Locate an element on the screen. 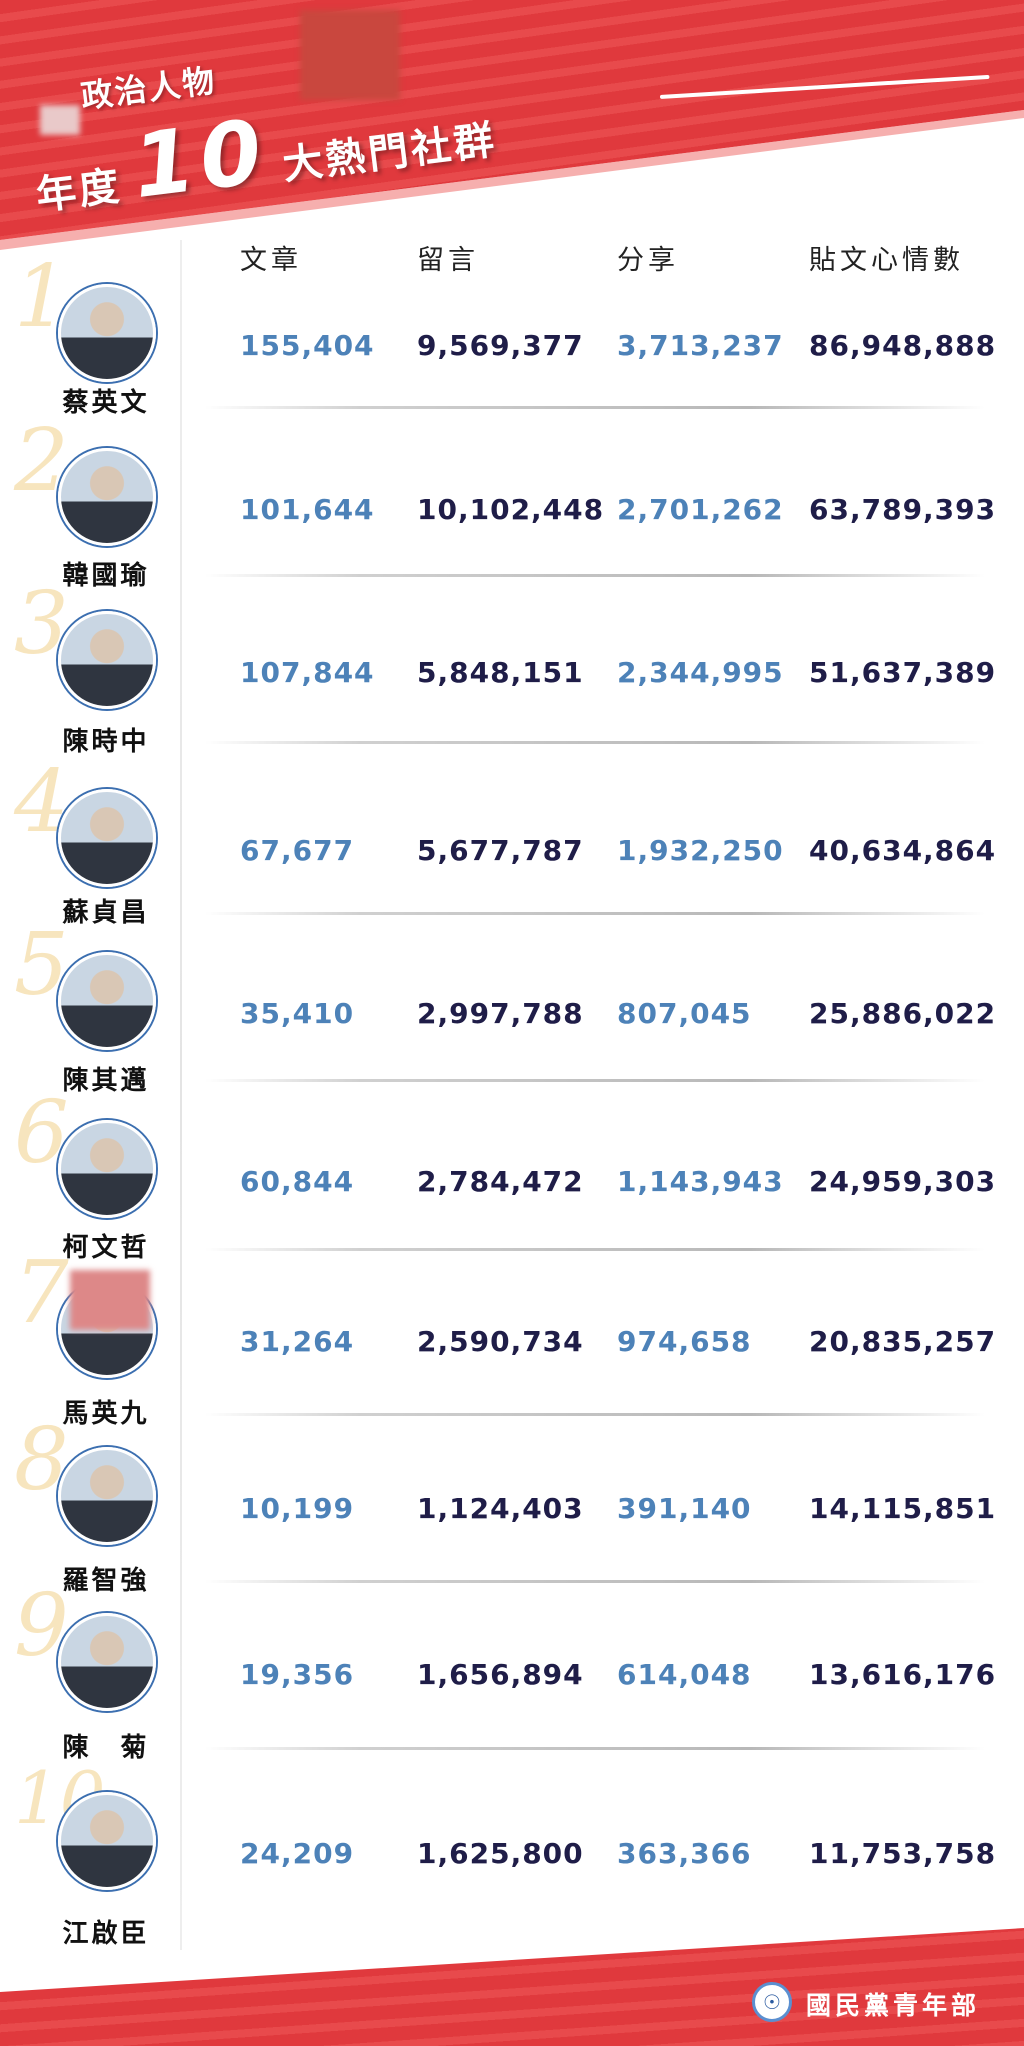  table-cell: 363,366 is located at coordinates (684, 1853).